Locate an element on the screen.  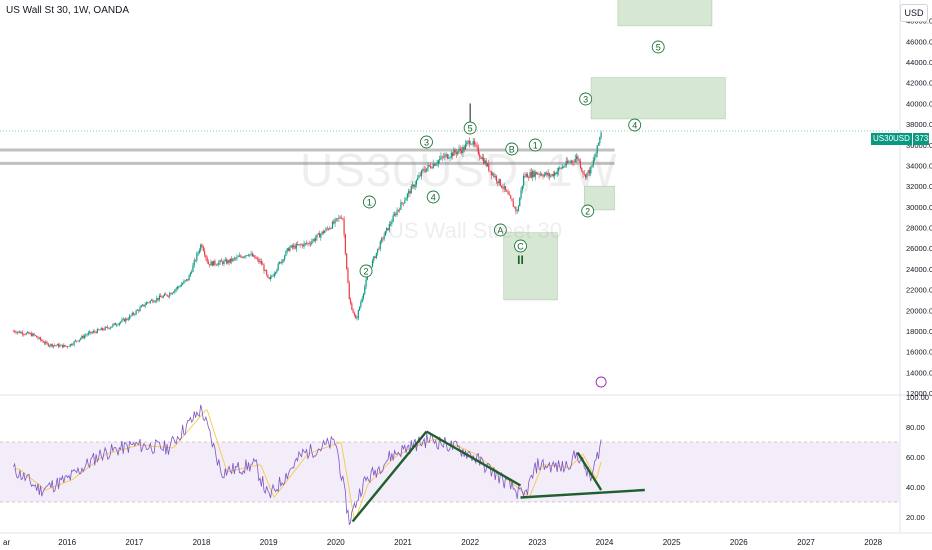
rsi-tick-label: 20.00 is located at coordinates (915, 517).